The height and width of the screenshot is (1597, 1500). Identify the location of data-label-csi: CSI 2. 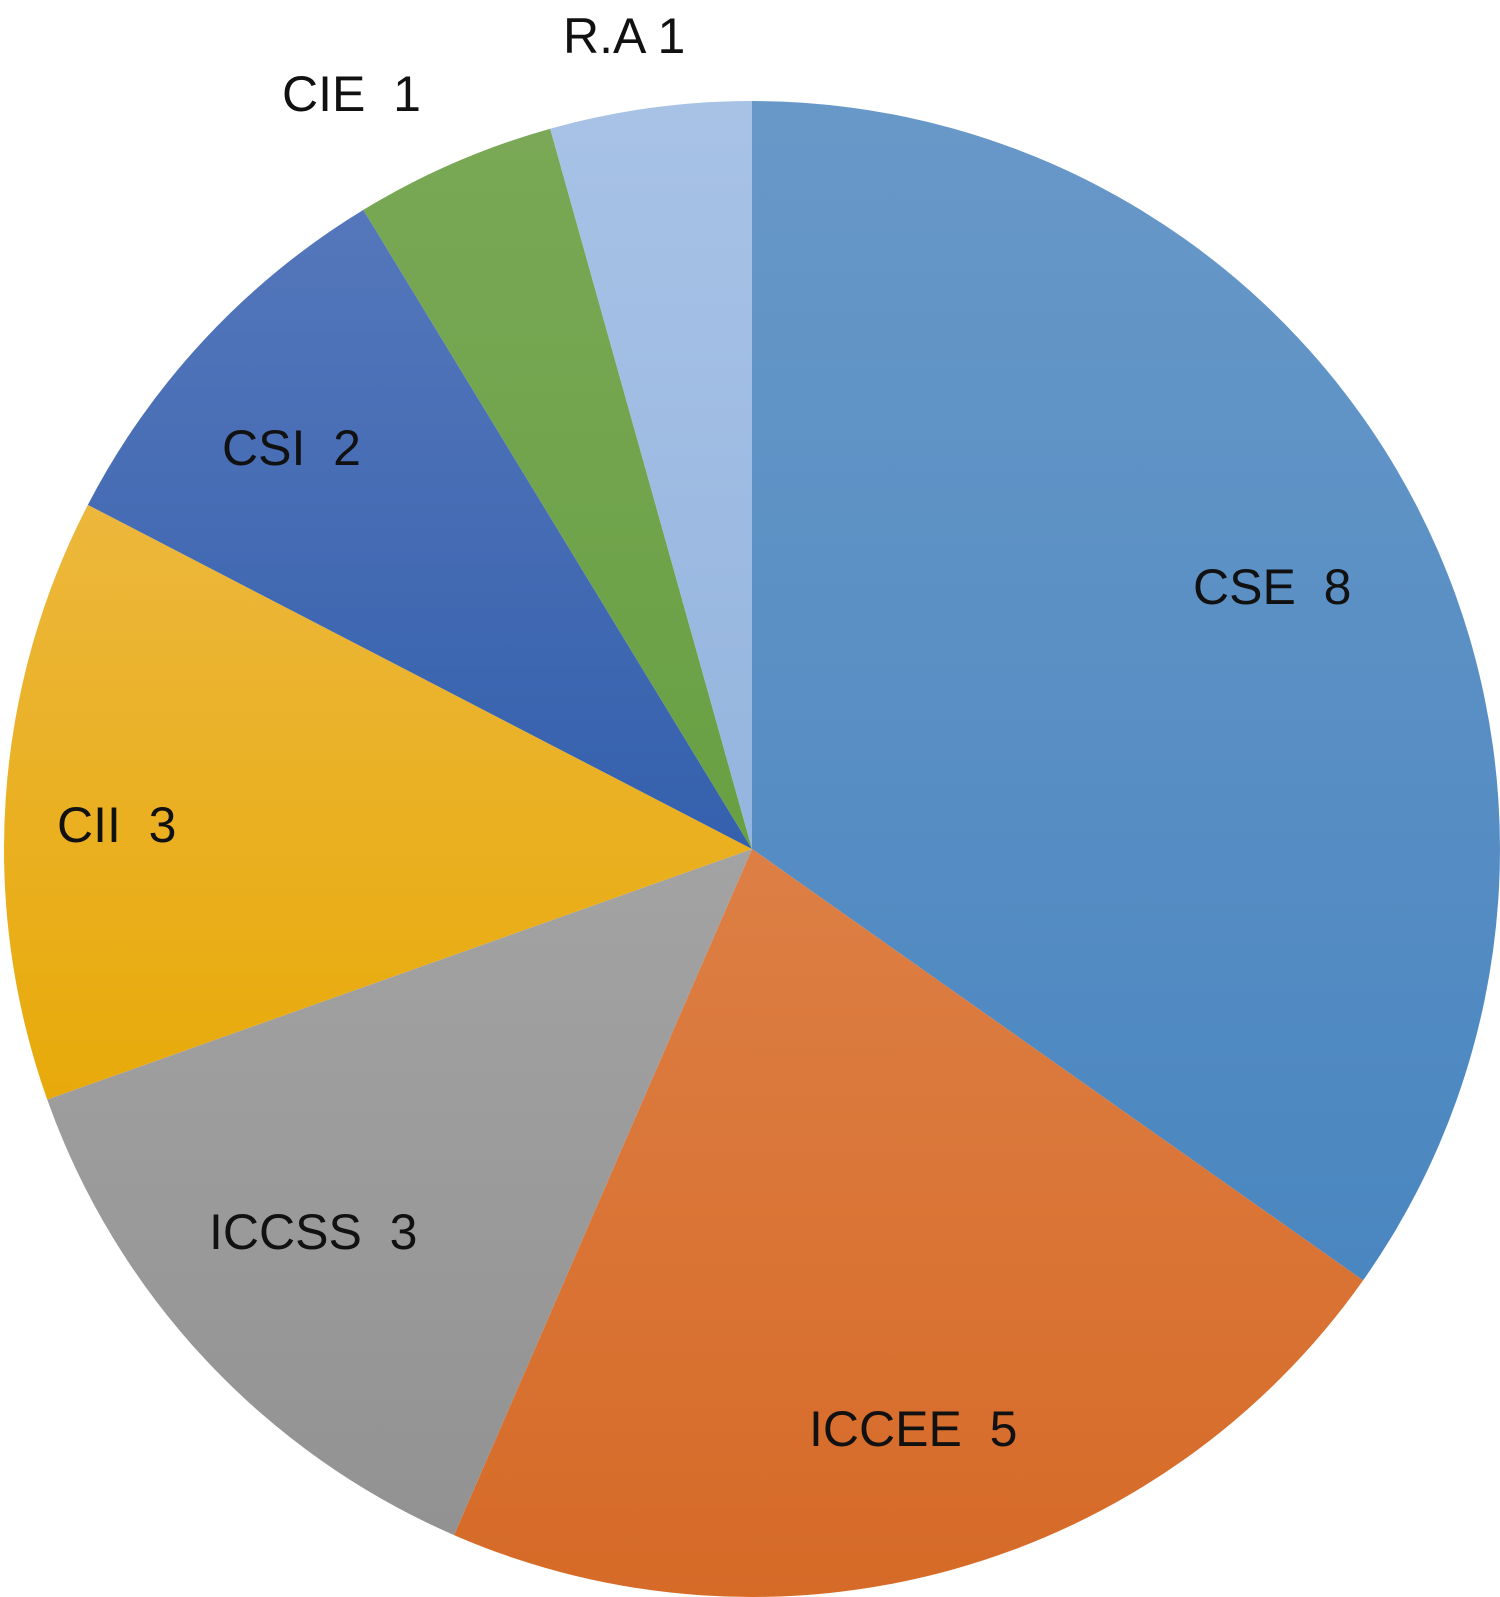
(291, 448).